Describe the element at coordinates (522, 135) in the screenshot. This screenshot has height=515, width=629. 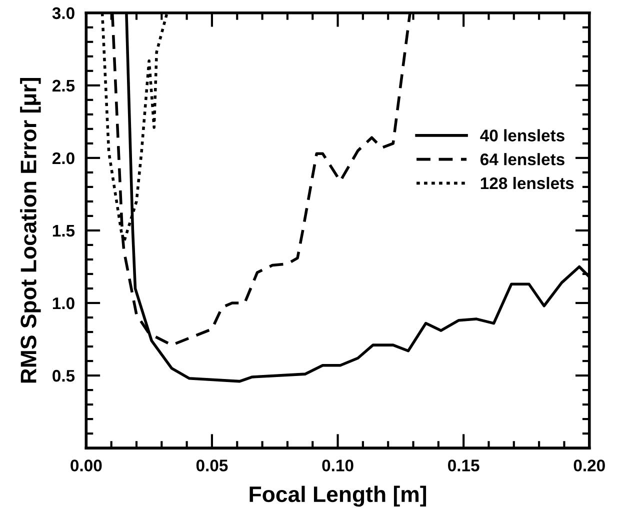
I see `legend-label: 40 lenslets` at that location.